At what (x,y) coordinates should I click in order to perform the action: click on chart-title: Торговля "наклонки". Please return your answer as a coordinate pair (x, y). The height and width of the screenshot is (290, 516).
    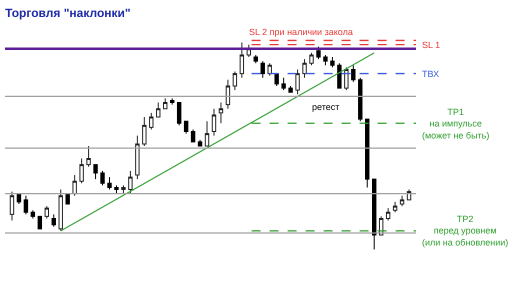
    Looking at the image, I should click on (68, 13).